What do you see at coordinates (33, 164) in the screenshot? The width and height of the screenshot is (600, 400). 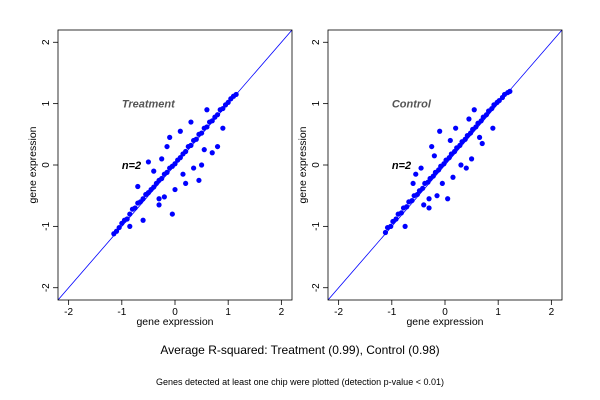 I see `panel-1-ylabel: gene expression` at bounding box center [33, 164].